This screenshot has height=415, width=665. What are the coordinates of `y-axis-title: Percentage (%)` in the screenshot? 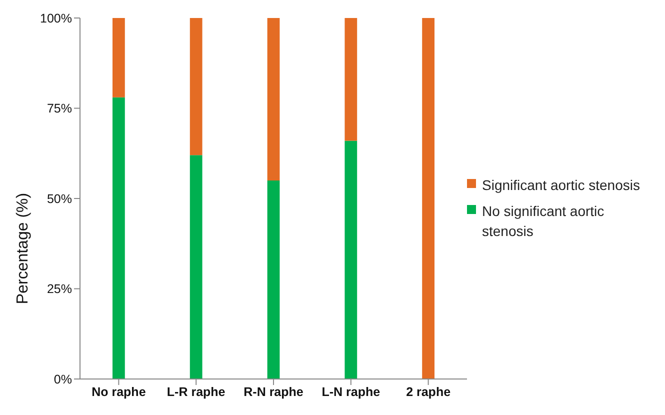 It's located at (23, 248).